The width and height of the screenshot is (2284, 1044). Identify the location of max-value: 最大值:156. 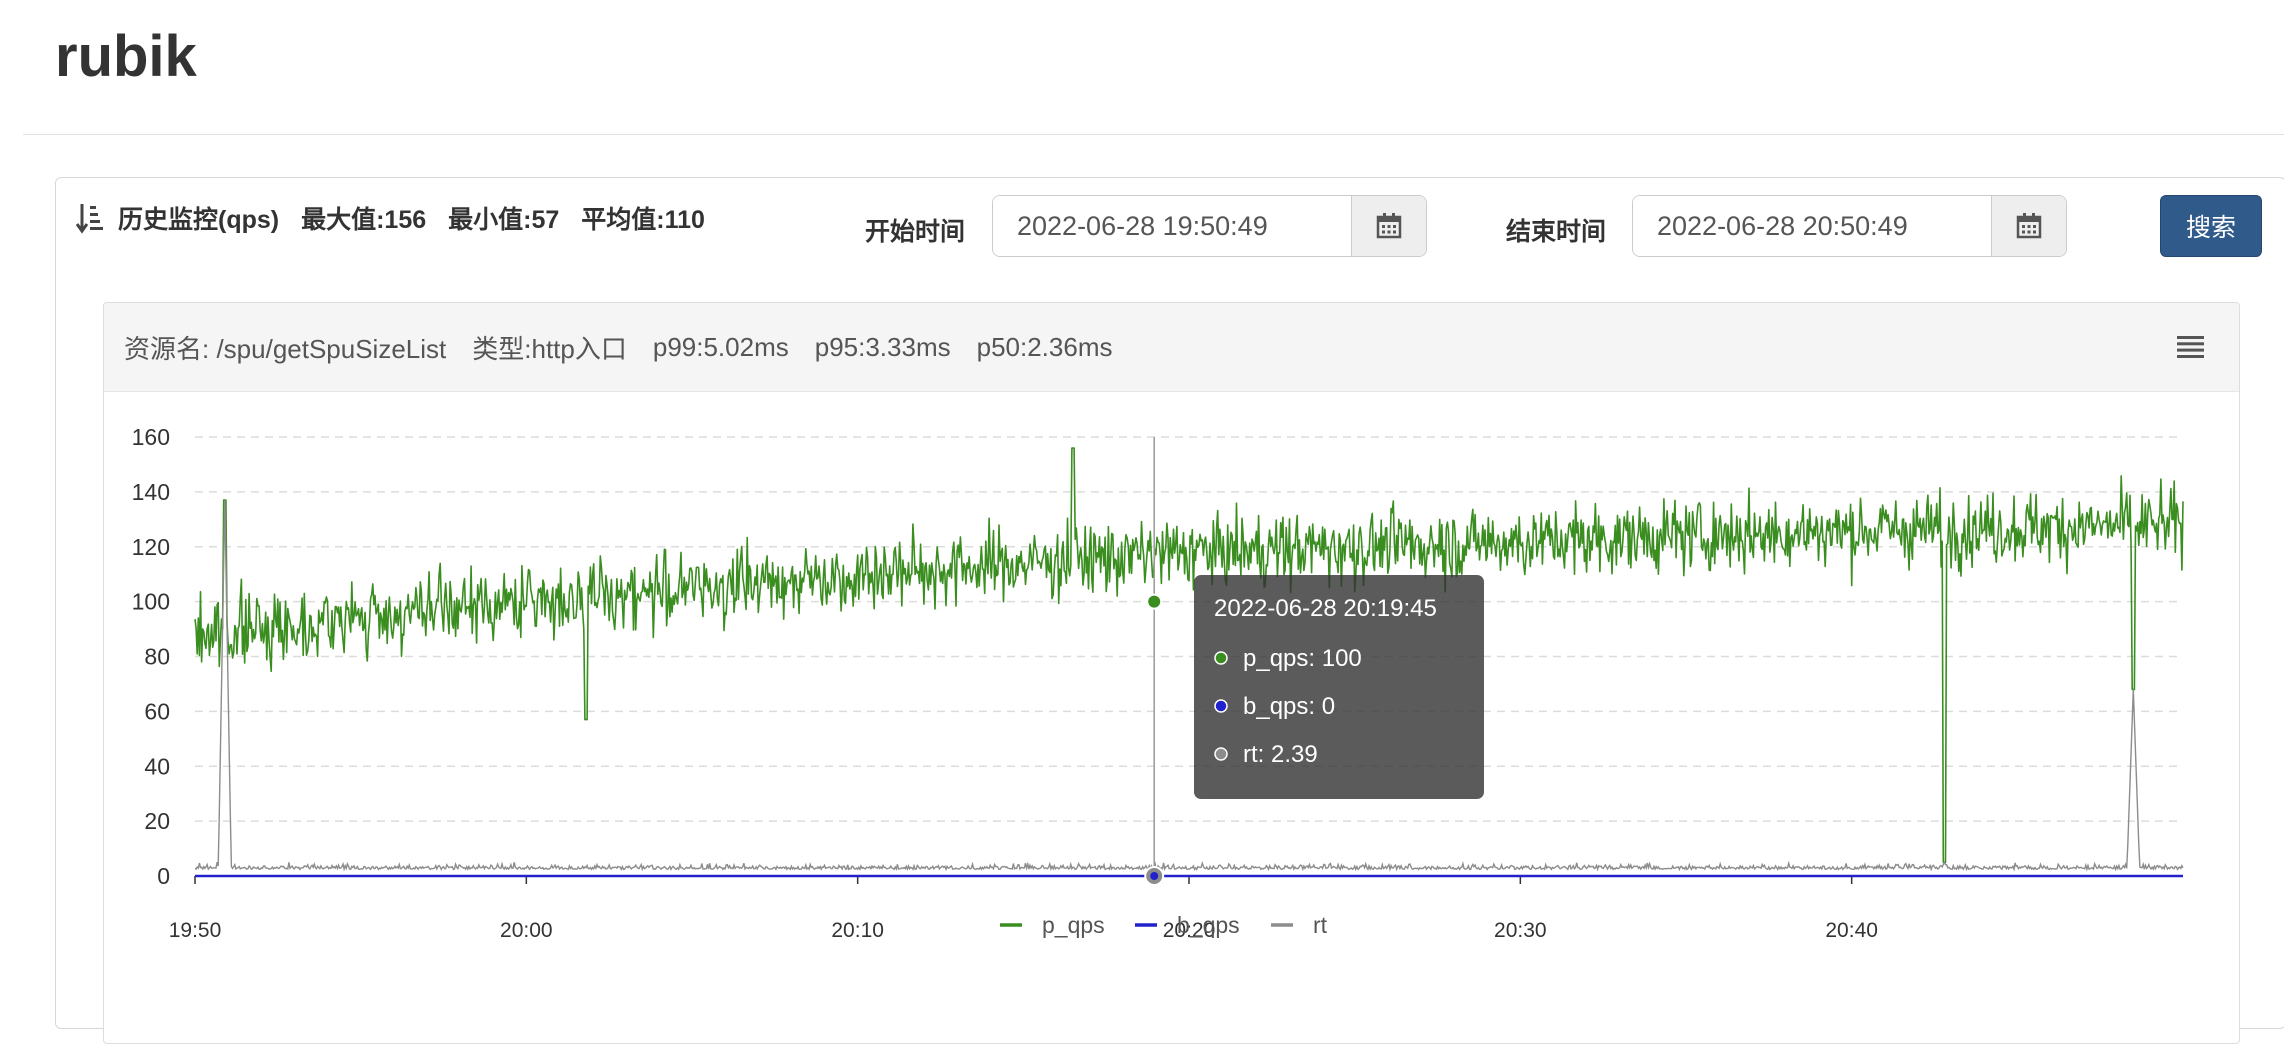
(364, 220).